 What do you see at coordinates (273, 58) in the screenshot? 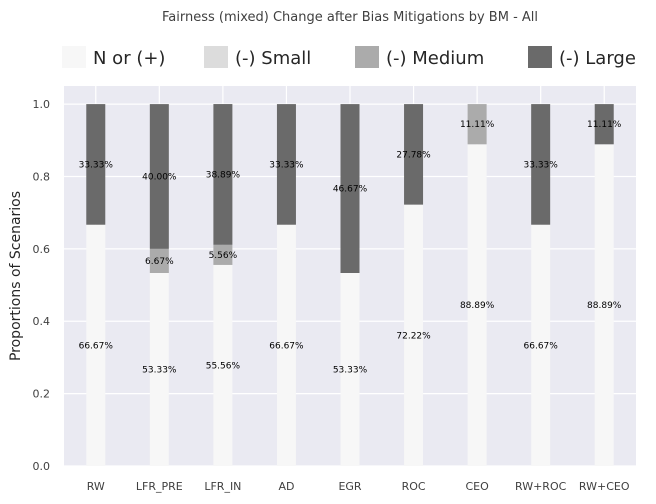
I see `legend-label: (-) Small` at bounding box center [273, 58].